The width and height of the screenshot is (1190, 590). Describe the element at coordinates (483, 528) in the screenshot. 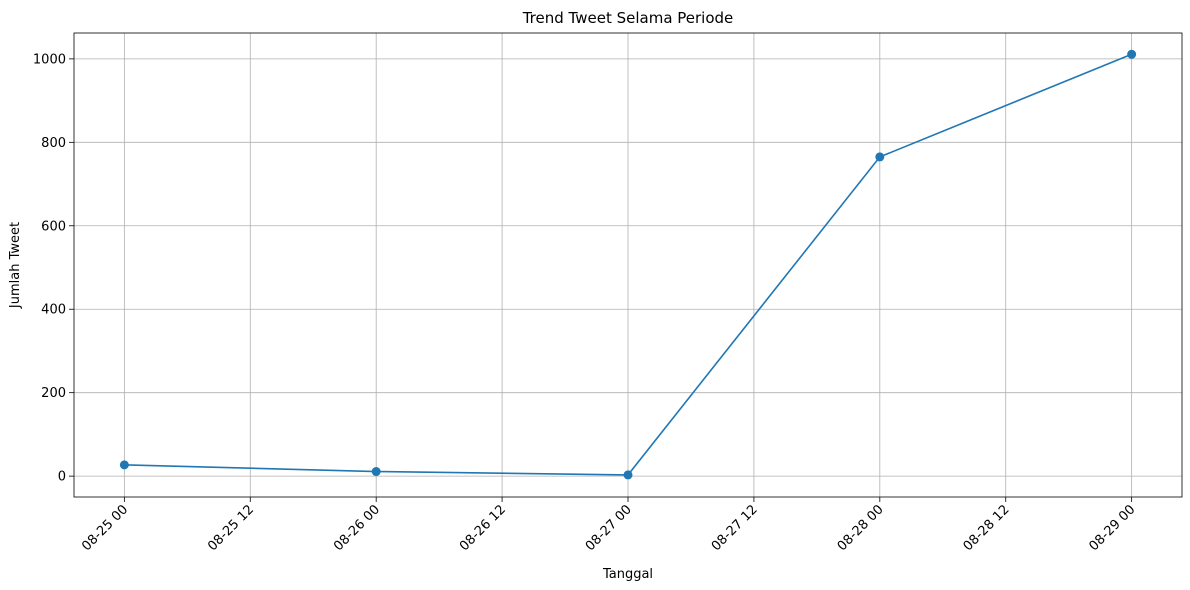

I see `x-tick-label: 08-26 12` at that location.